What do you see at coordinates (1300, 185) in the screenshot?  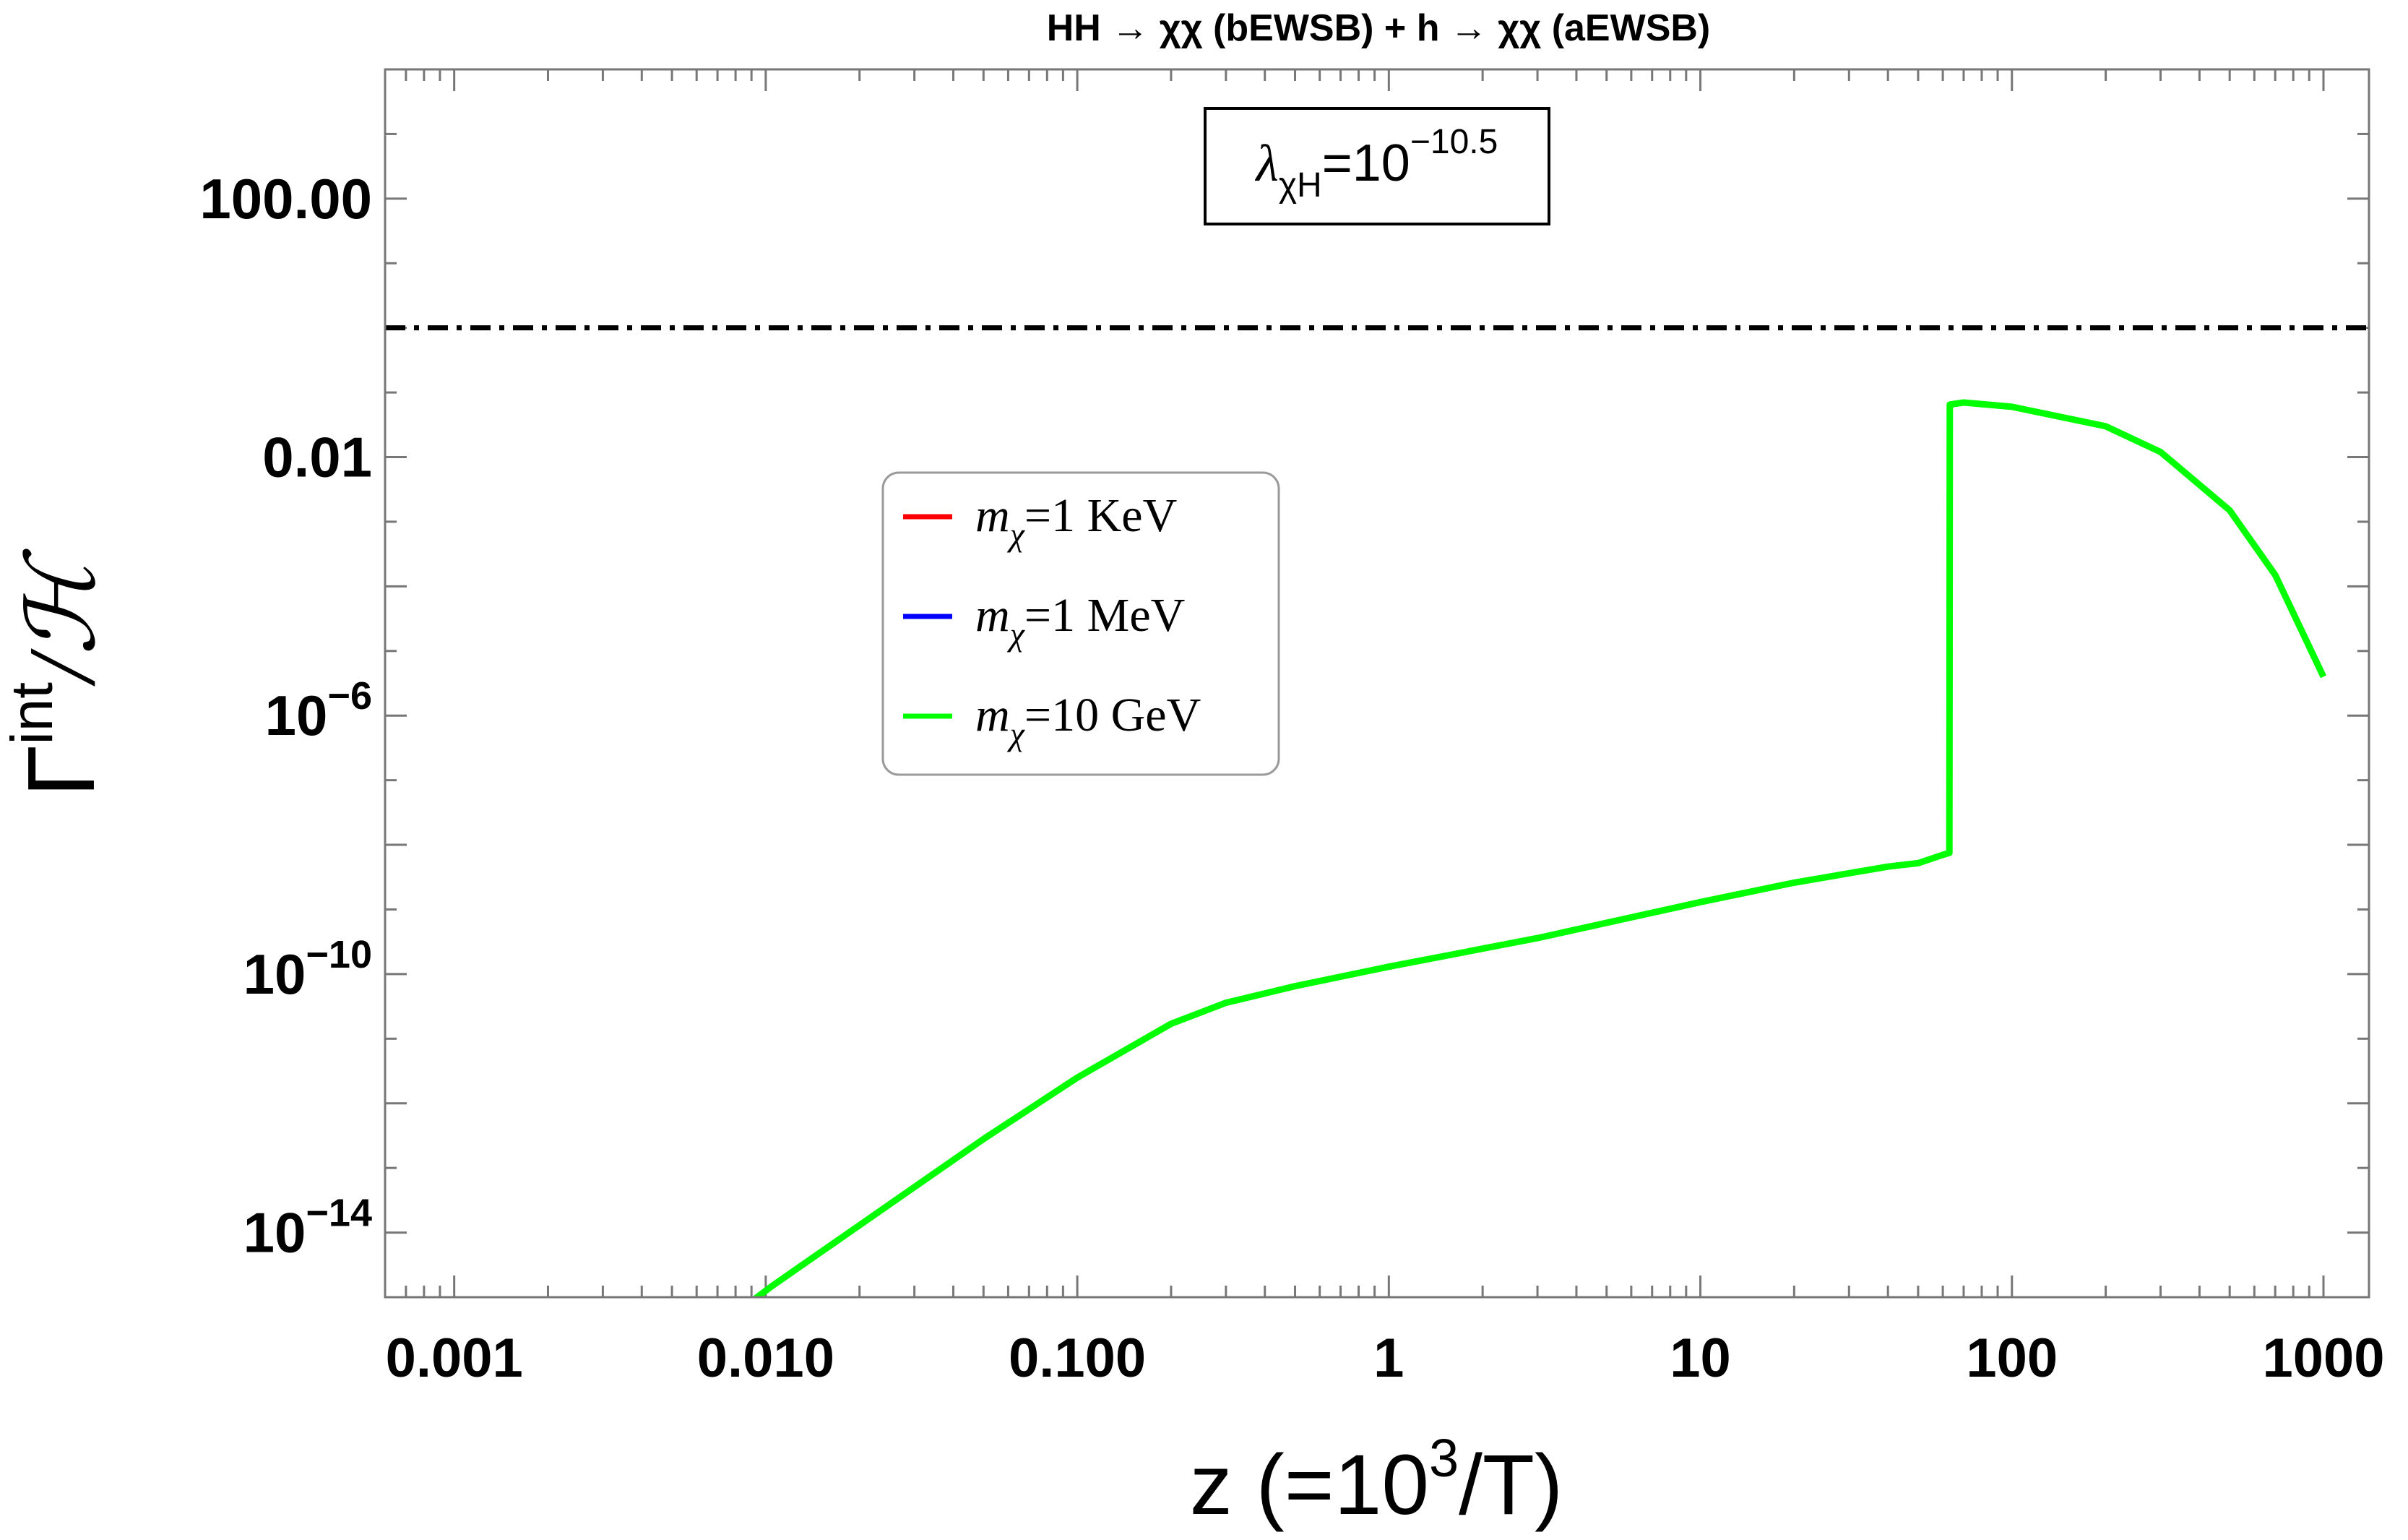 I see `annotation-subscript: χH` at bounding box center [1300, 185].